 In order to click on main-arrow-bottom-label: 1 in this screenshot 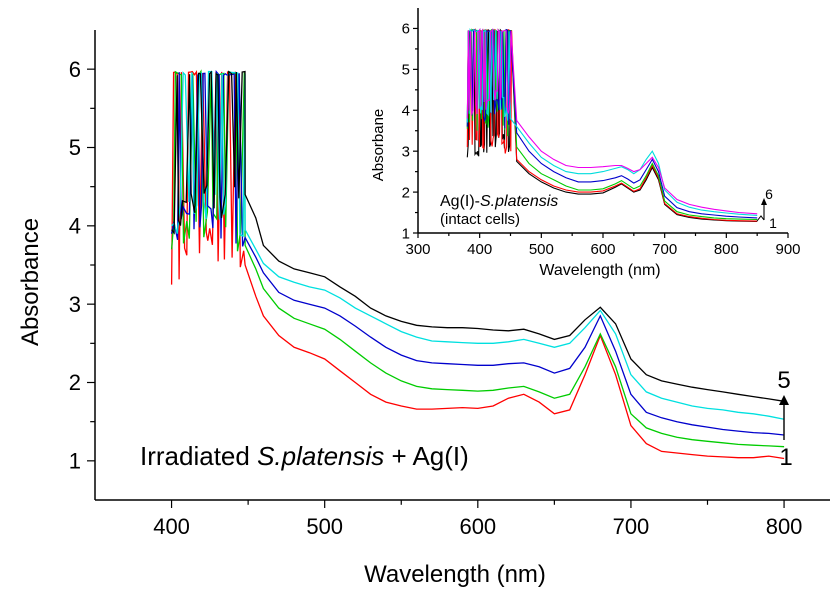, I will do `click(785, 457)`.